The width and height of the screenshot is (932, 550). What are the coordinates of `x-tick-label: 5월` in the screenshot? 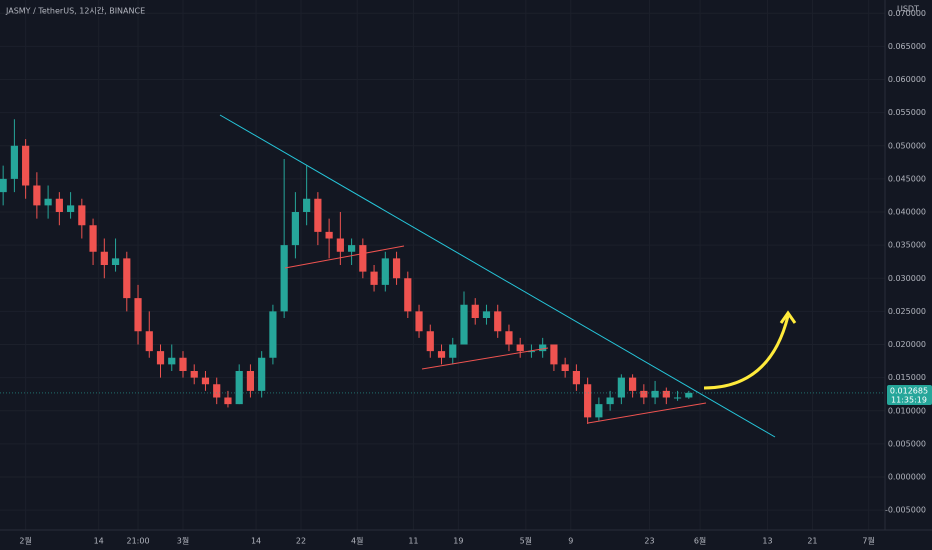 It's located at (526, 541).